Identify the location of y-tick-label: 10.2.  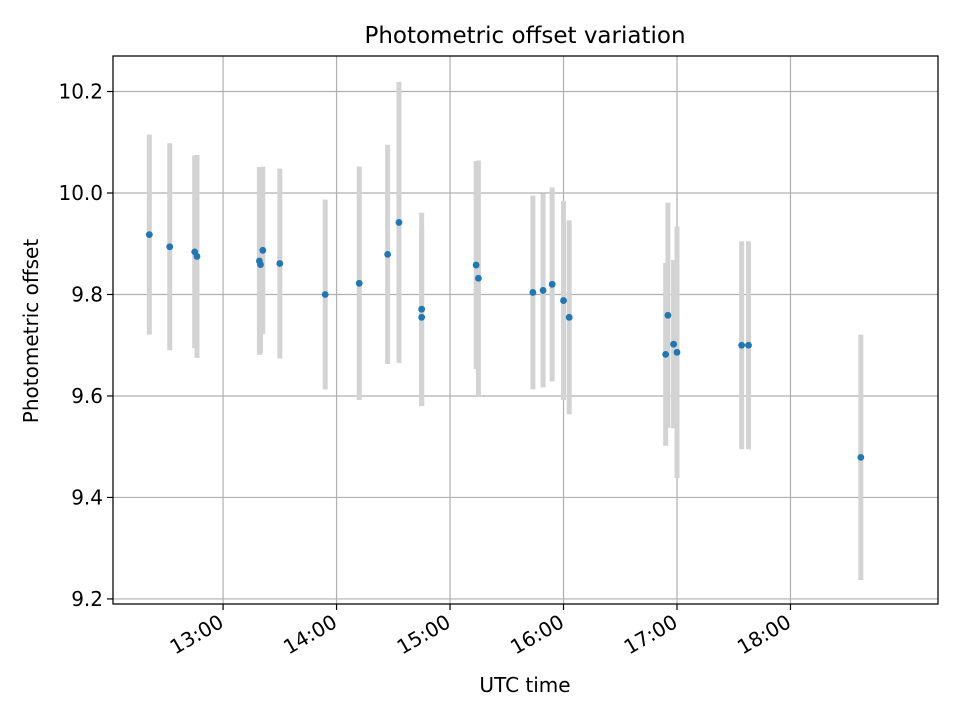
(80, 92).